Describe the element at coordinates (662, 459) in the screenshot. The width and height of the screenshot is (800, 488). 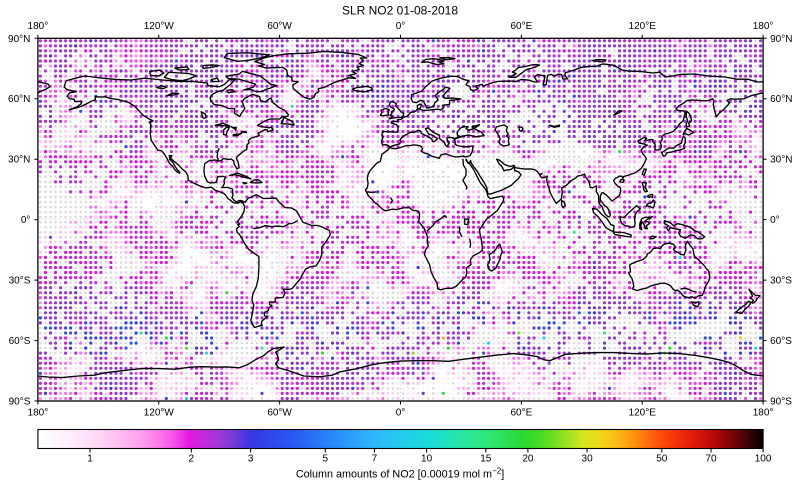
I see `svg-text: 50` at that location.